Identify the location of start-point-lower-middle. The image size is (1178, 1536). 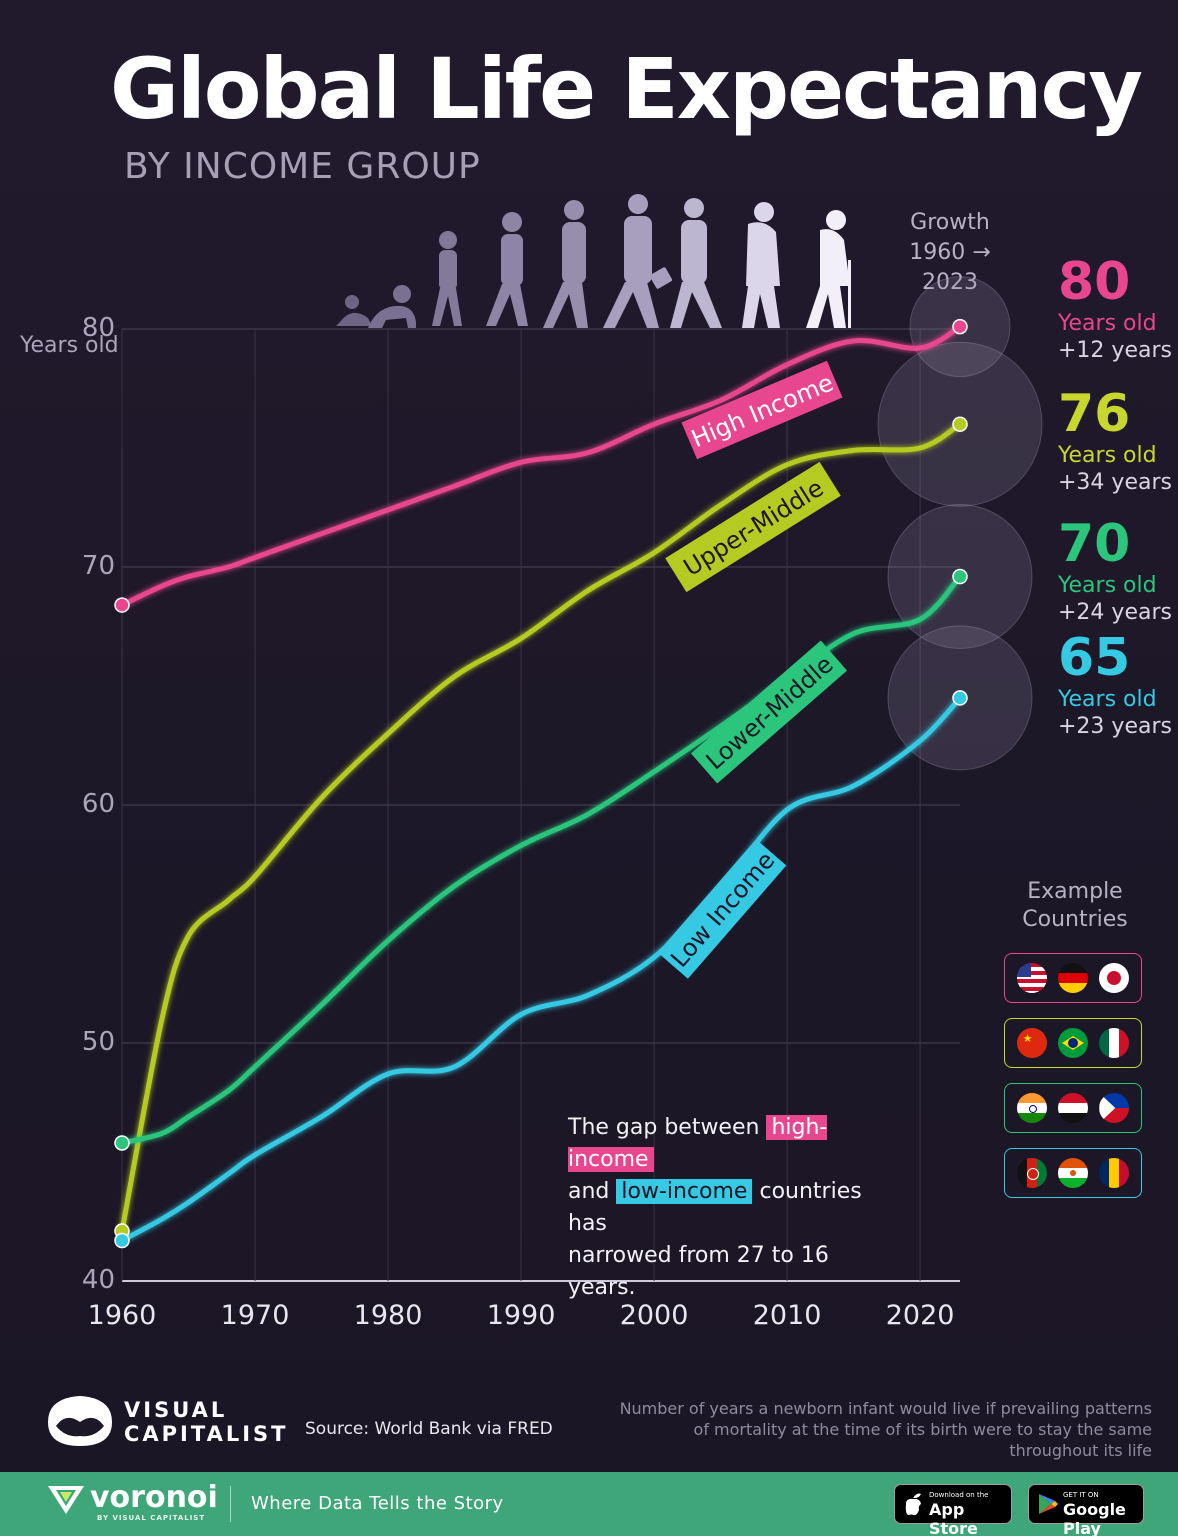
(122, 1143).